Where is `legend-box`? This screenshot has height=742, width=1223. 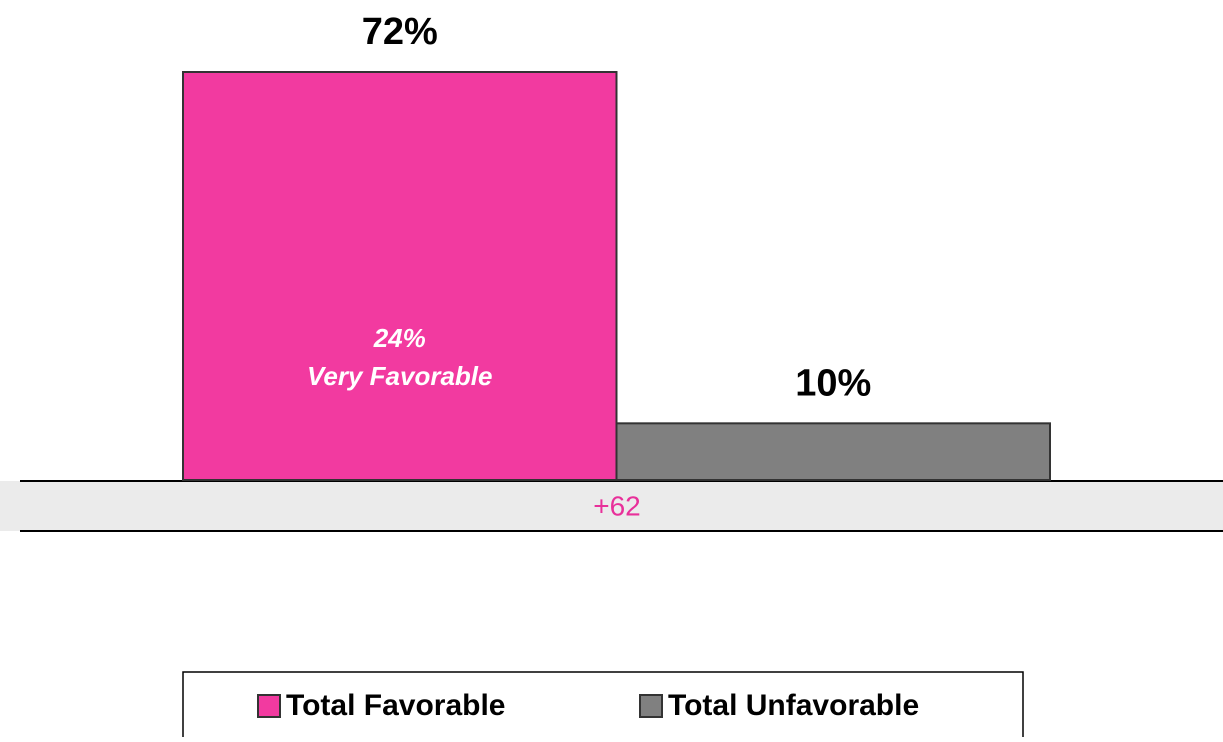
legend-box is located at coordinates (603, 706).